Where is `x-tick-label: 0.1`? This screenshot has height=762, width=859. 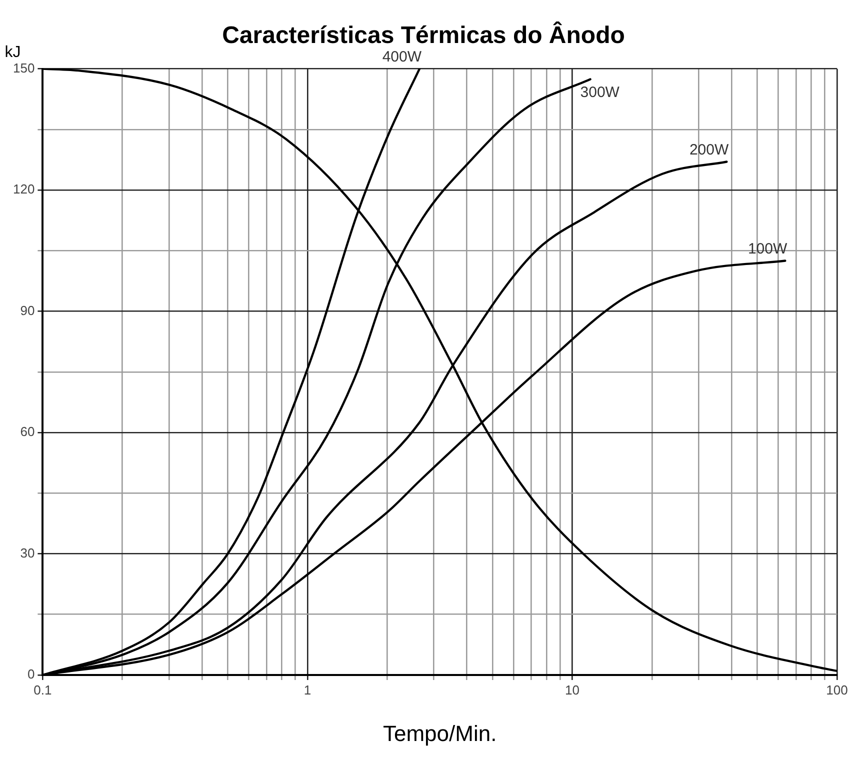
x-tick-label: 0.1 is located at coordinates (43, 690).